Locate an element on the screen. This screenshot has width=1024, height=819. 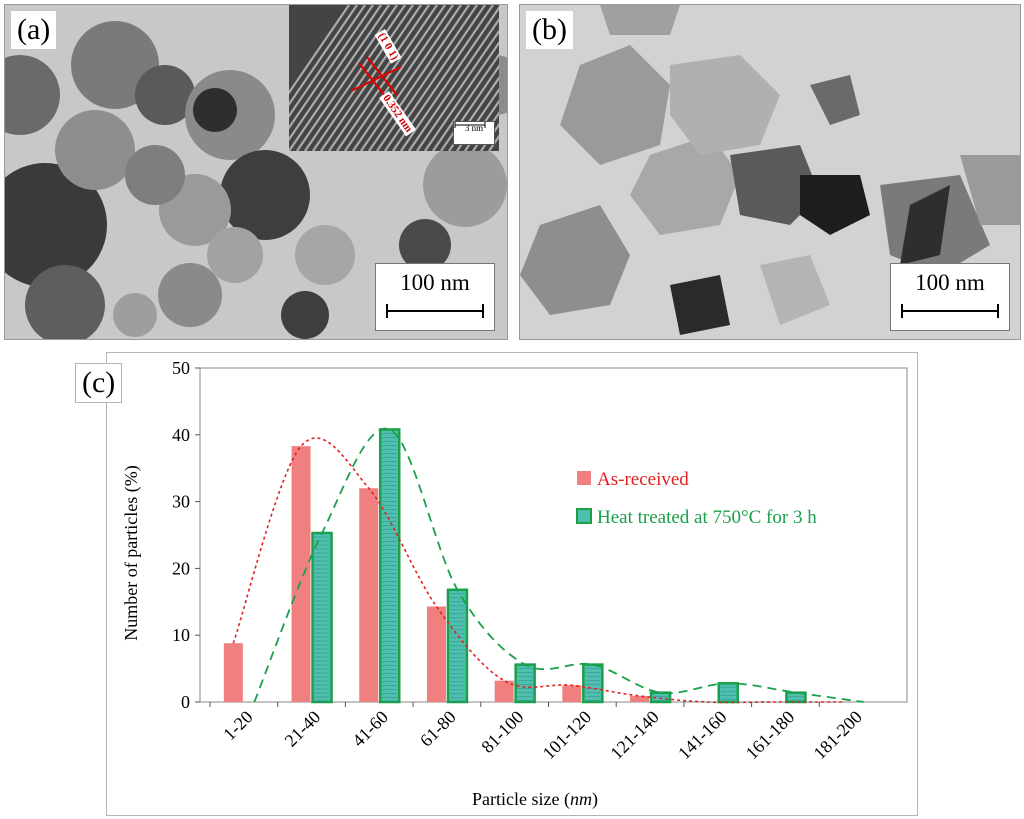
legend-label-heat-treated: Heat treated at 750°C for 3 h is located at coordinates (707, 517).